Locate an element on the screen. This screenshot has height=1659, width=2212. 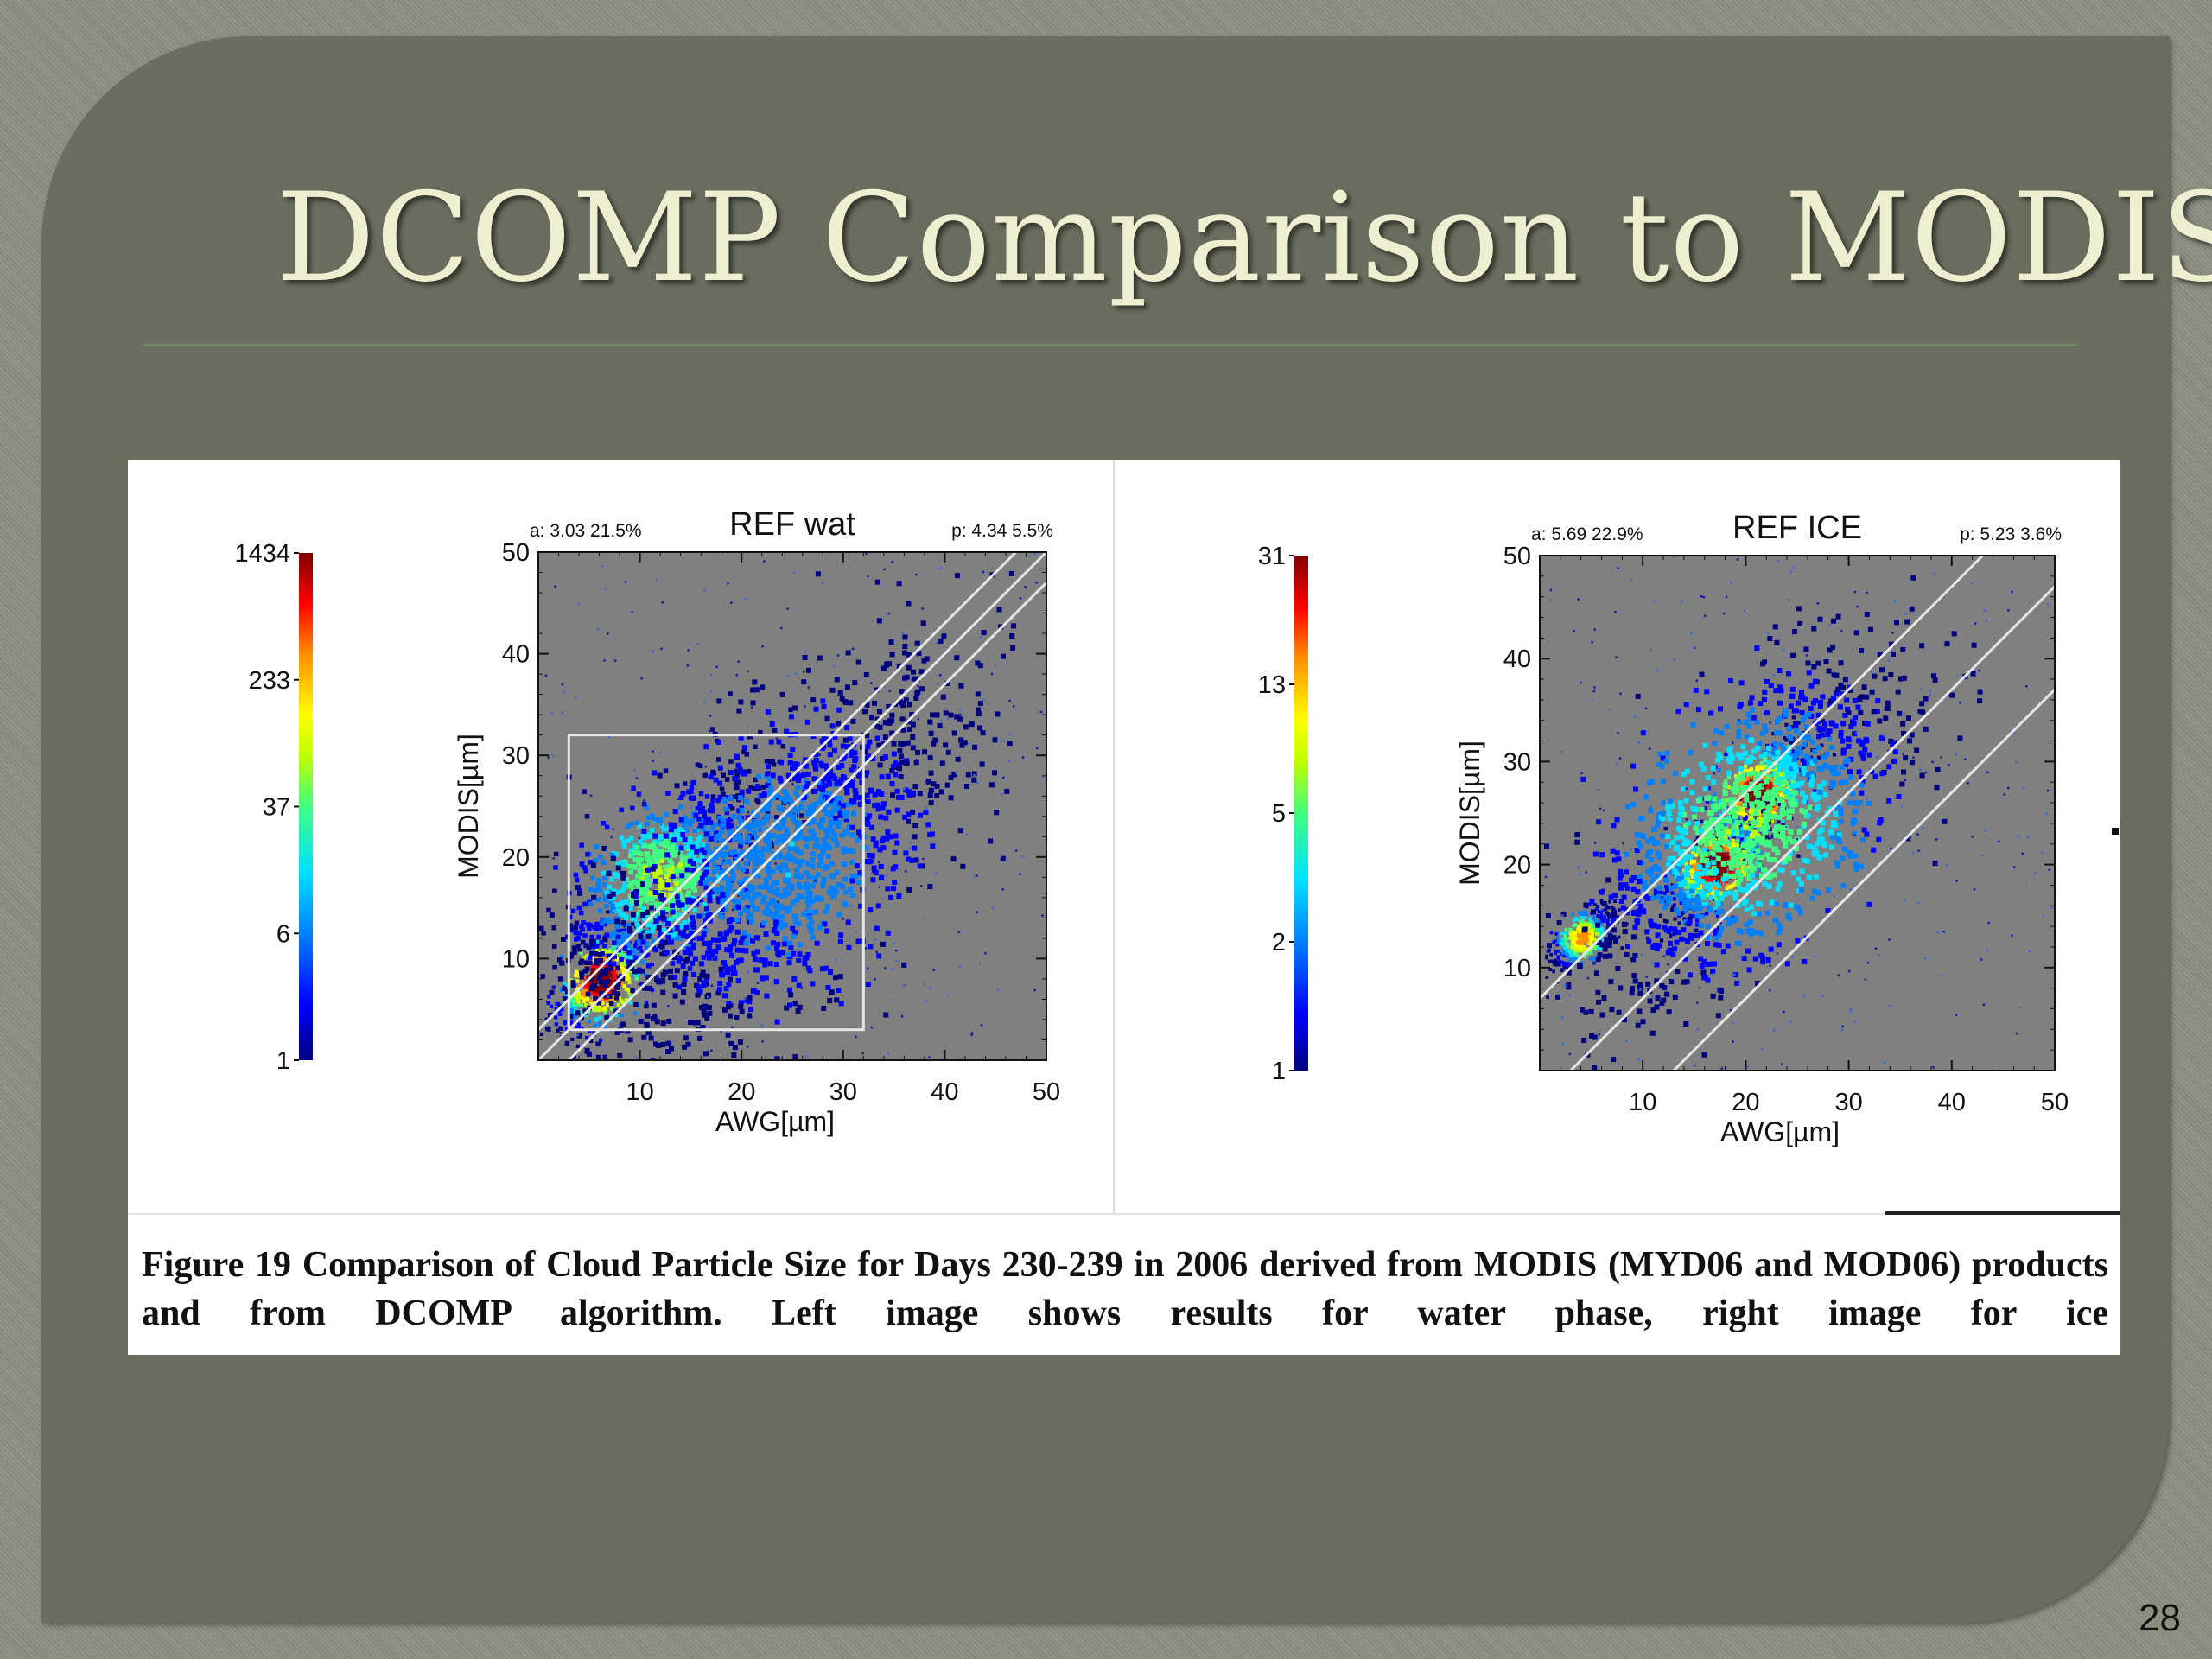
title-underline is located at coordinates (1110, 345).